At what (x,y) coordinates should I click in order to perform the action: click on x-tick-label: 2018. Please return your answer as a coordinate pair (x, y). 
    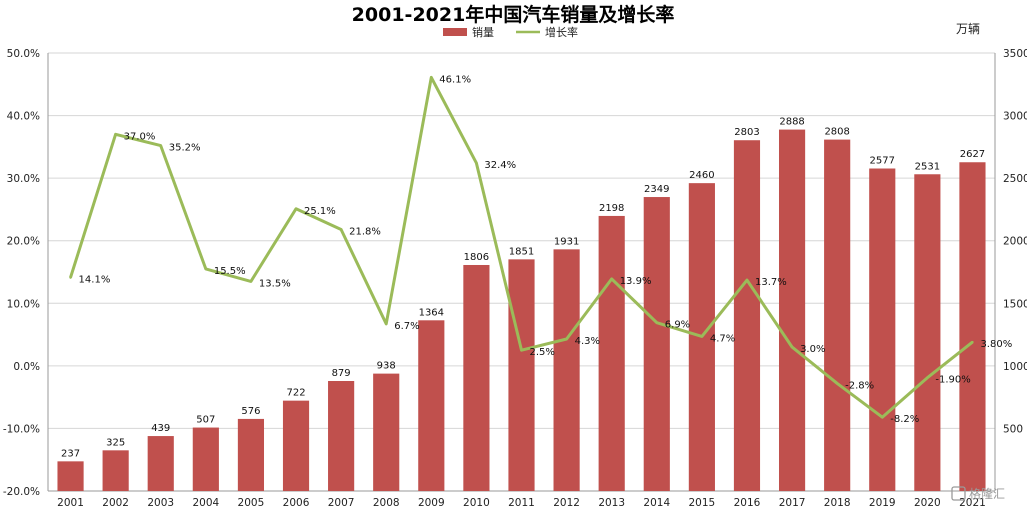
    Looking at the image, I should click on (837, 503).